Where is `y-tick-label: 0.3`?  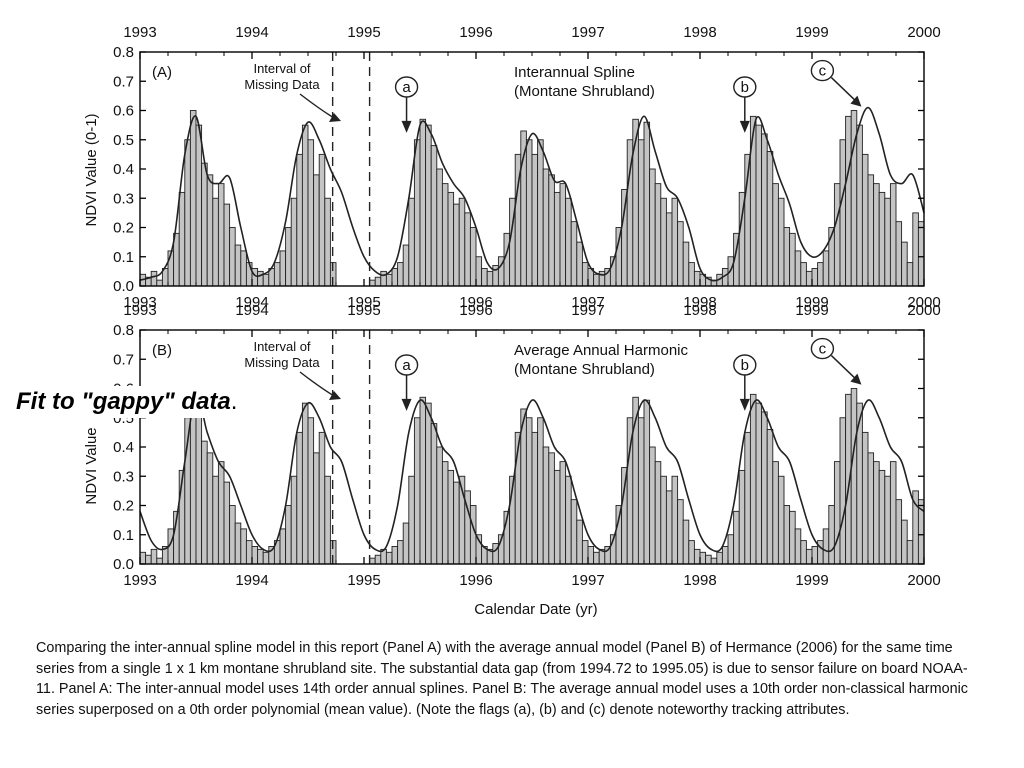 y-tick-label: 0.3 is located at coordinates (123, 198).